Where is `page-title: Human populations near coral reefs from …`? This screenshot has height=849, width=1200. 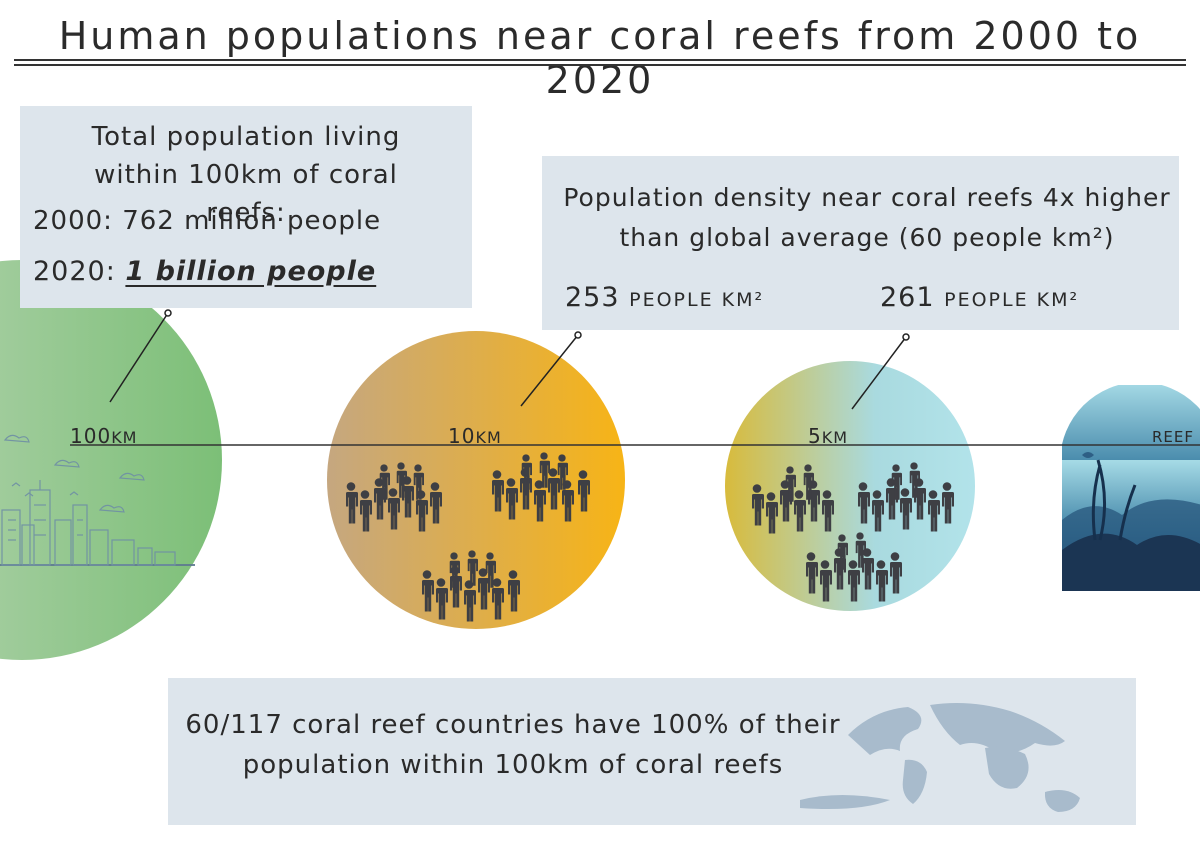 page-title: Human populations near coral reefs from … is located at coordinates (600, 58).